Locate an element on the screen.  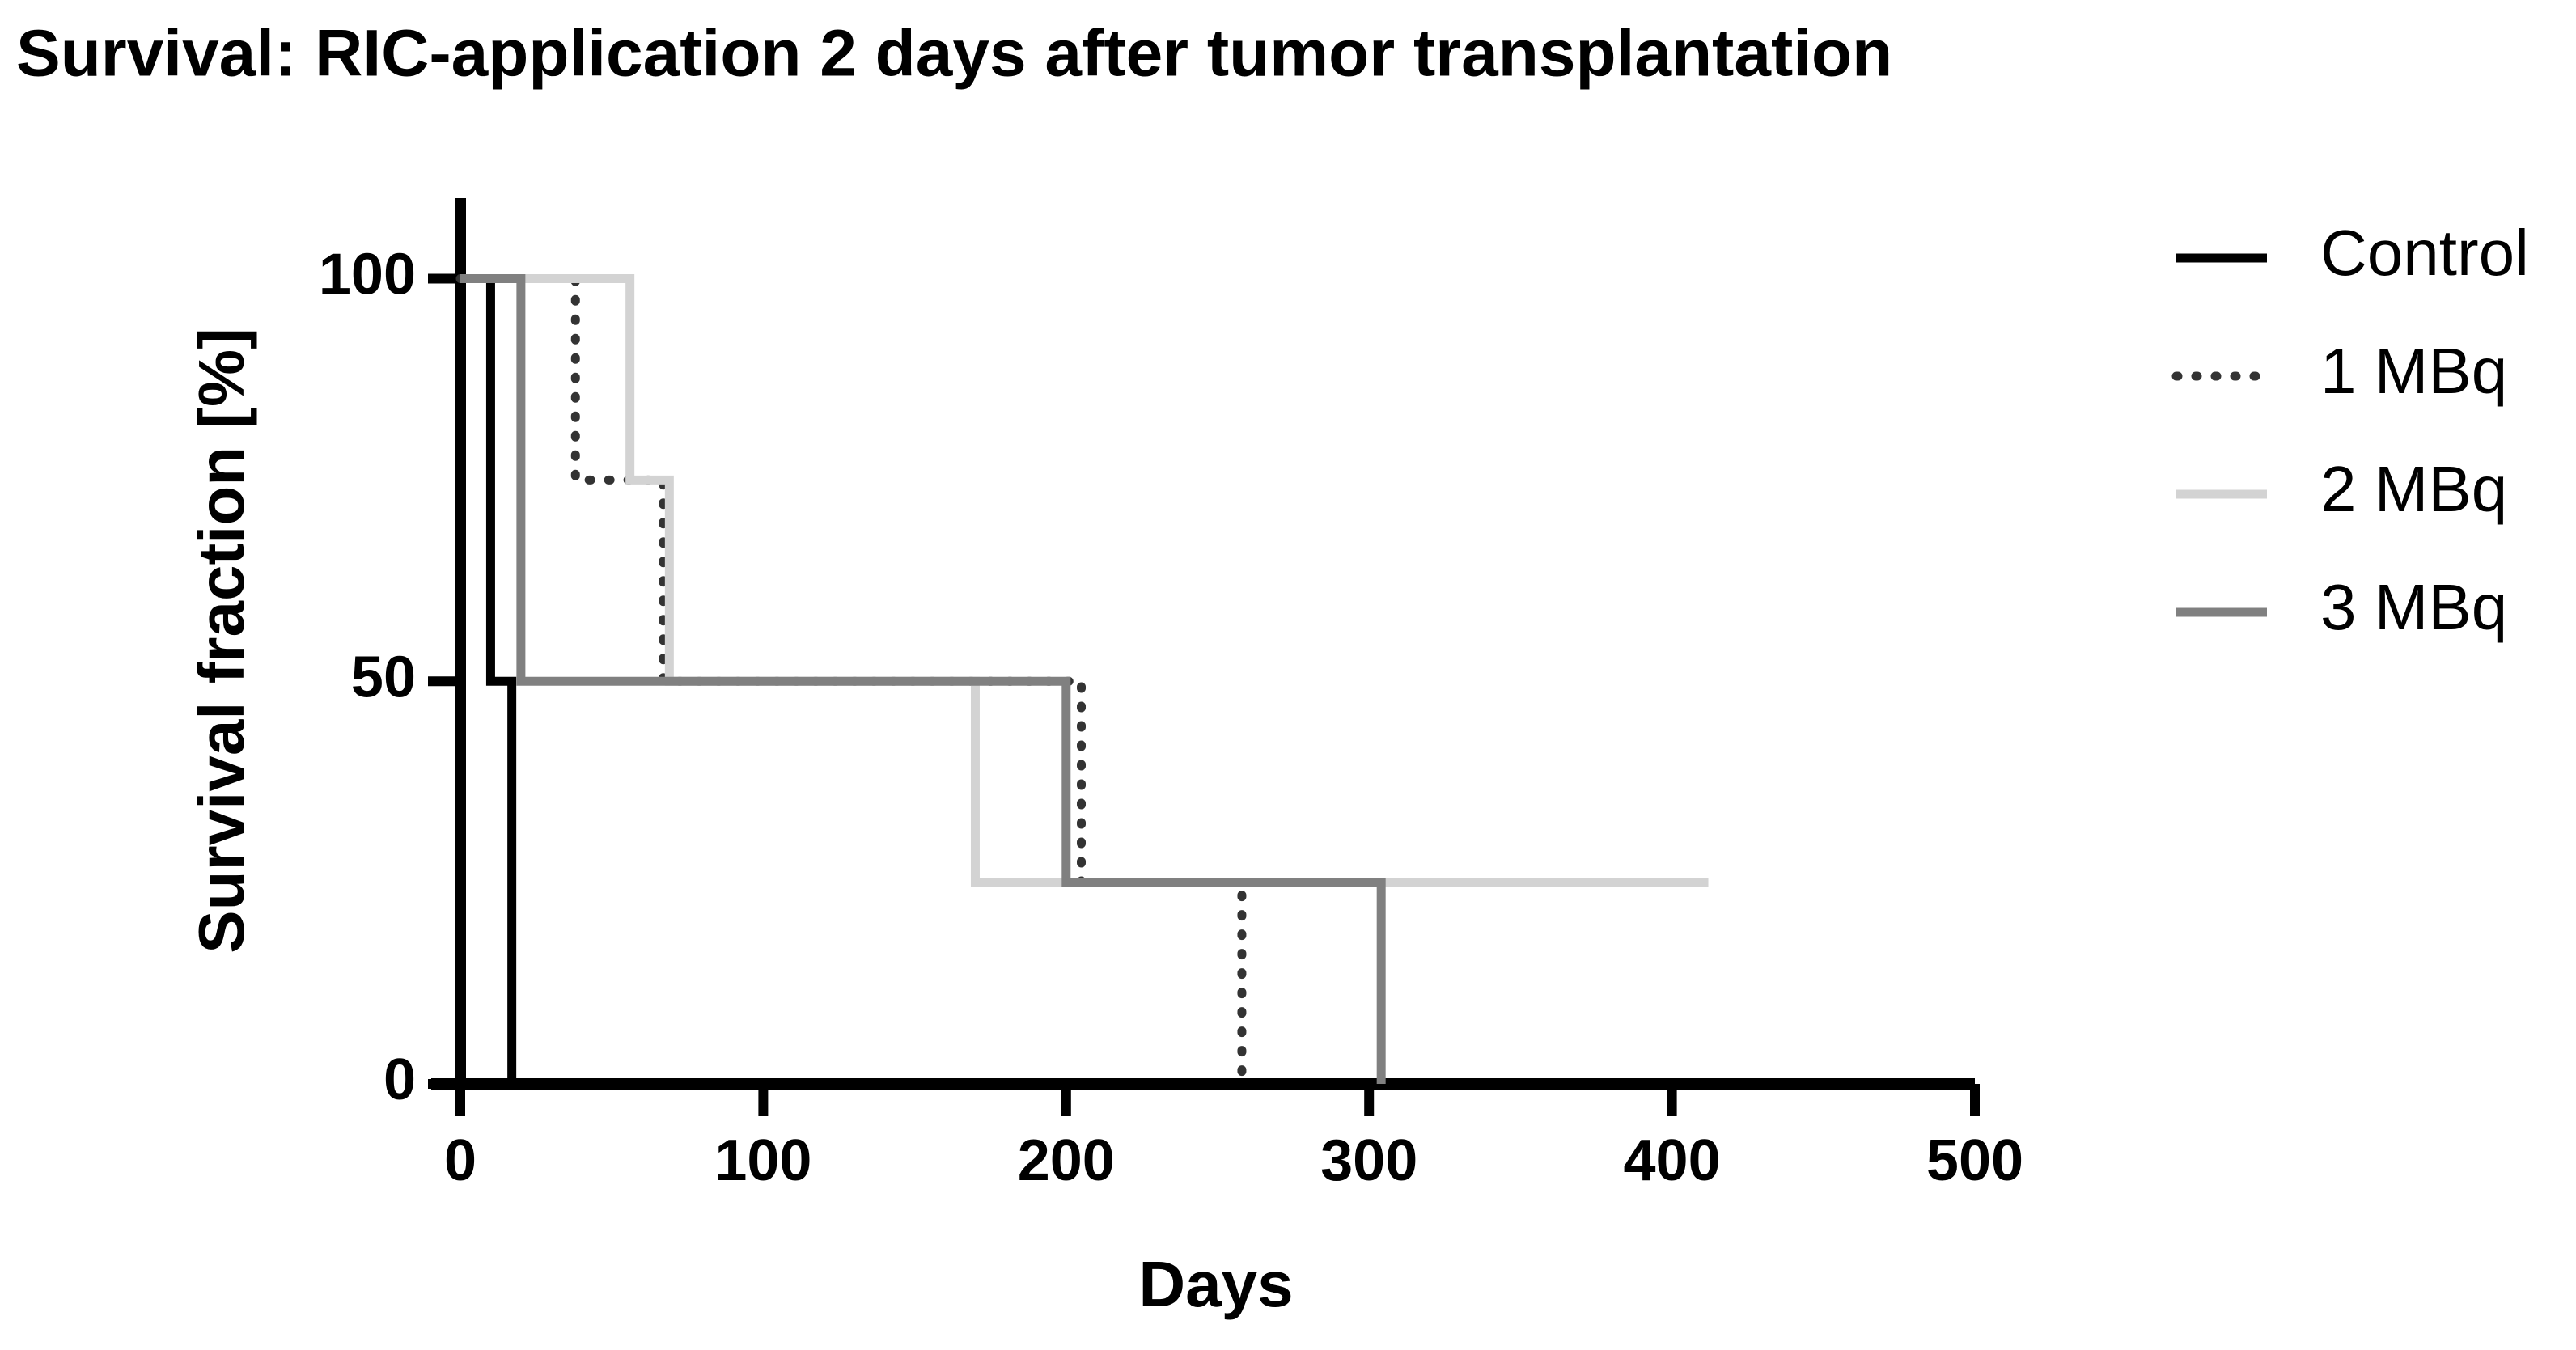
y-axis-label: Survival fraction [%] is located at coordinates (221, 641).